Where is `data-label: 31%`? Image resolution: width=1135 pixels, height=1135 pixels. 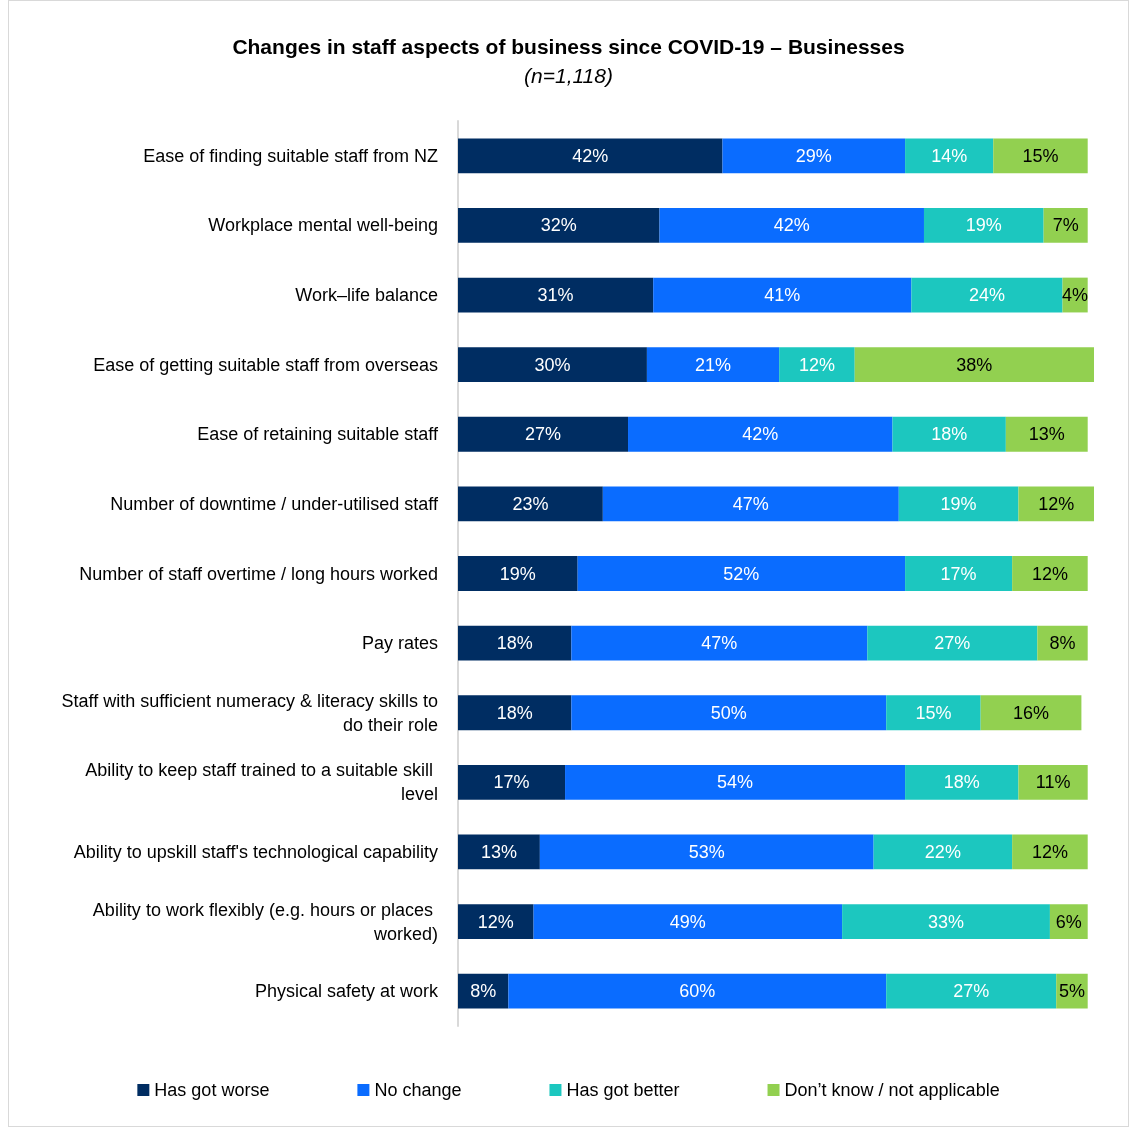
data-label: 31% is located at coordinates (555, 295).